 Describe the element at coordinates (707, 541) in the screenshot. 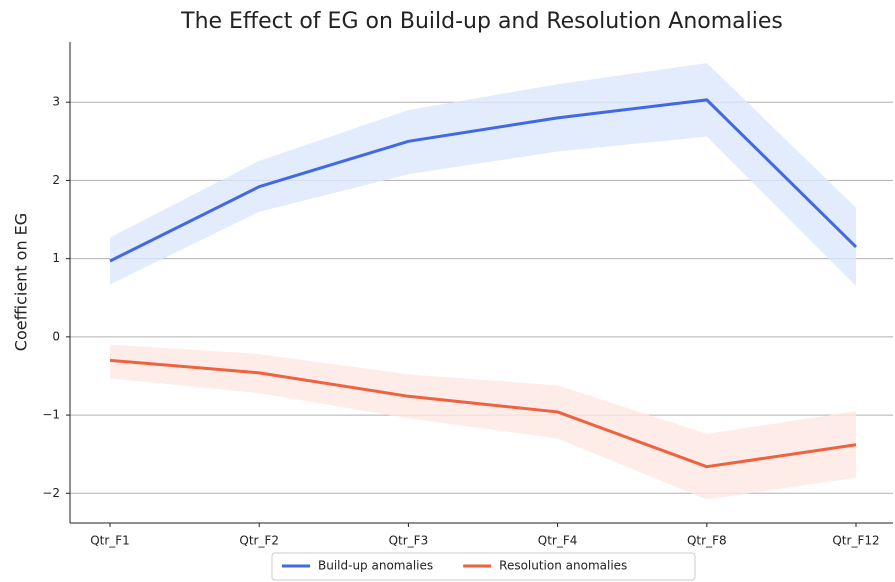

I see `x-tick-label: Qtr_F8` at that location.